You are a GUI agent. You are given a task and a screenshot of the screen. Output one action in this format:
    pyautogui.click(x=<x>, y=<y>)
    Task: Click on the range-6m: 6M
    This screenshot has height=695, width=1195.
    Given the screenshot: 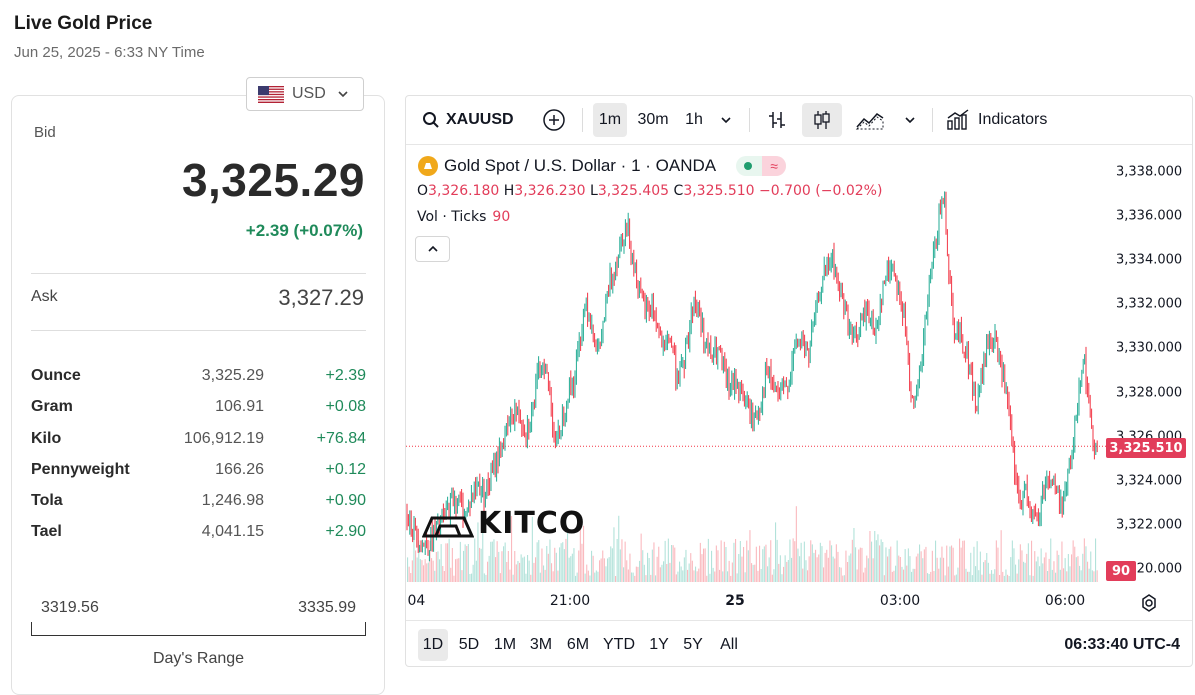 What is the action you would take?
    pyautogui.click(x=578, y=644)
    